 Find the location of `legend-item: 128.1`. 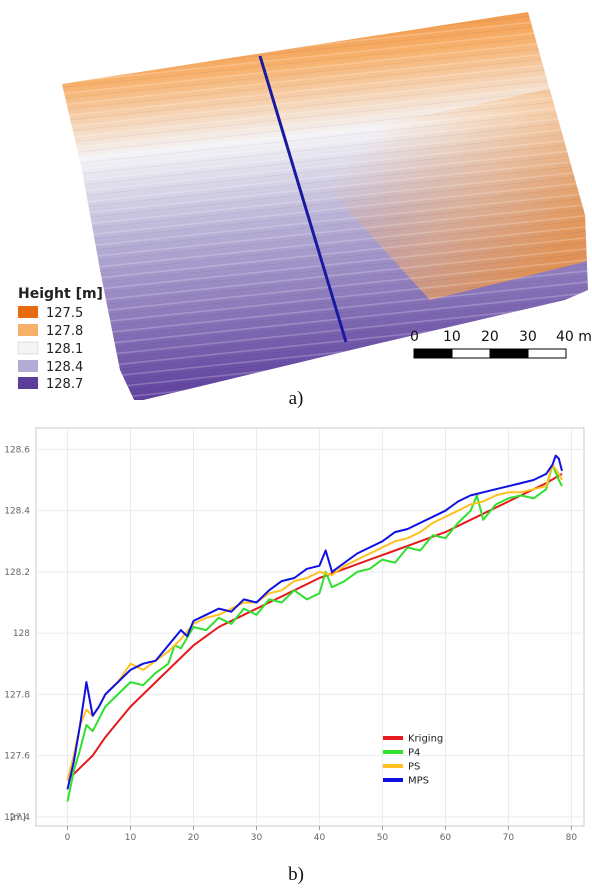

legend-item: 128.1 is located at coordinates (50, 349).